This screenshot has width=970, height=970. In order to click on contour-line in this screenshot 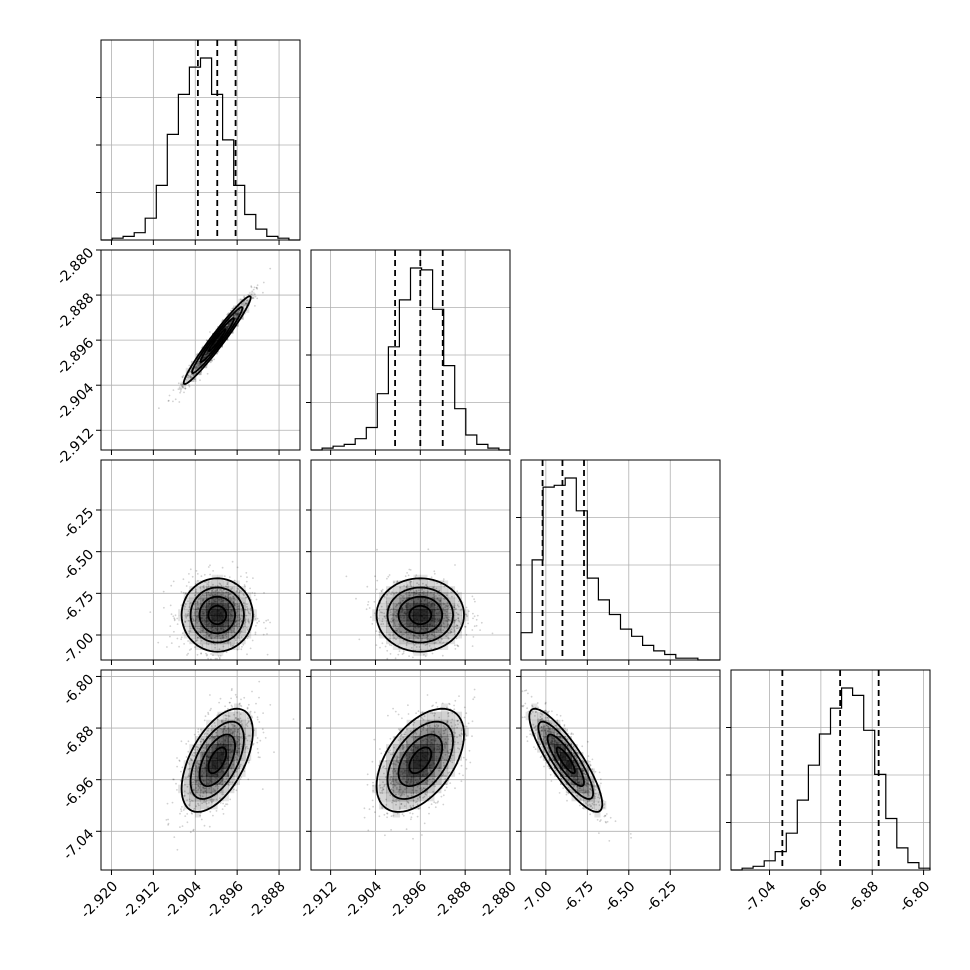, I will do `click(217, 340)`.